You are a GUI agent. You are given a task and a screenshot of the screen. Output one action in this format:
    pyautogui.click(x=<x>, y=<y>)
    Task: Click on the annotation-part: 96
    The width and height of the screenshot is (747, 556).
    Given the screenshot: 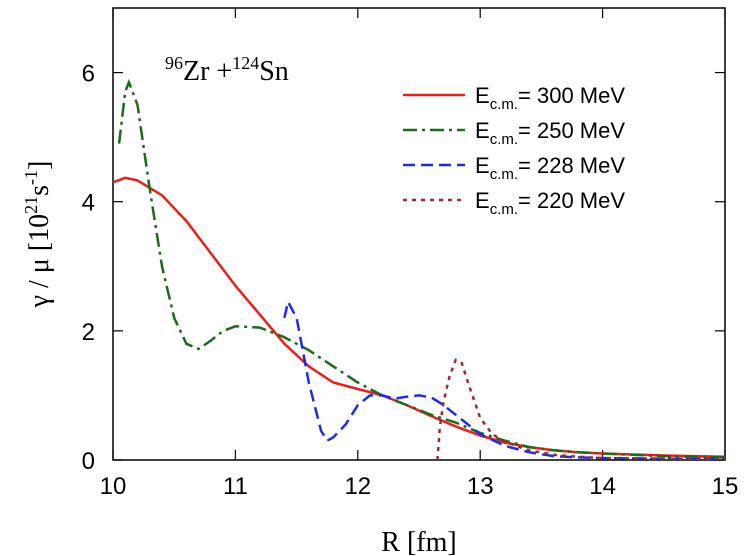 What is the action you would take?
    pyautogui.click(x=174, y=63)
    